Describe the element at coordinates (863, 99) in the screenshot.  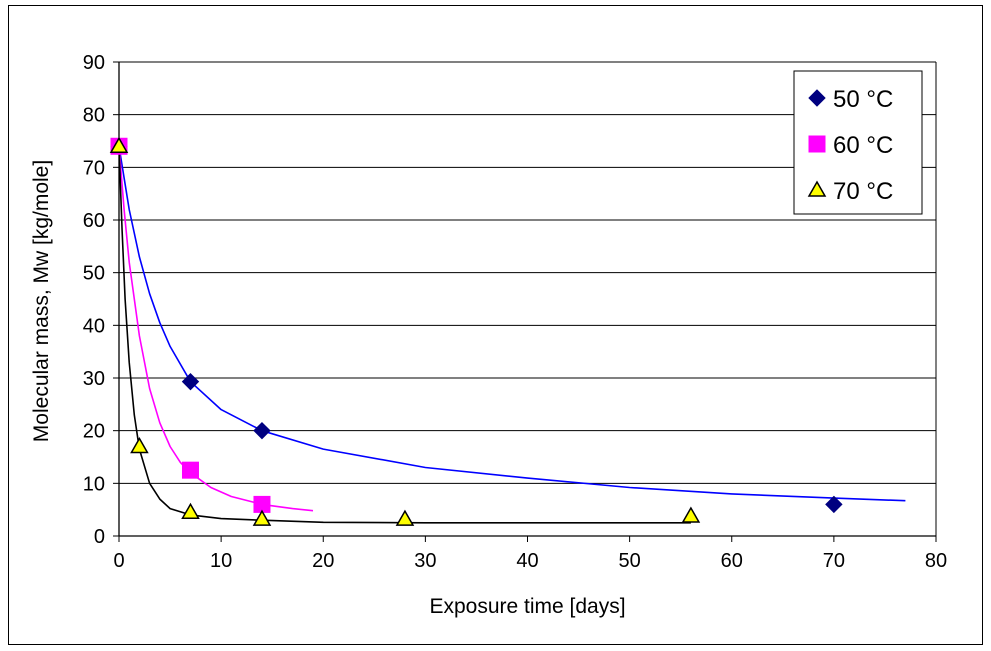
I see `legend-label-1: 50 °C` at that location.